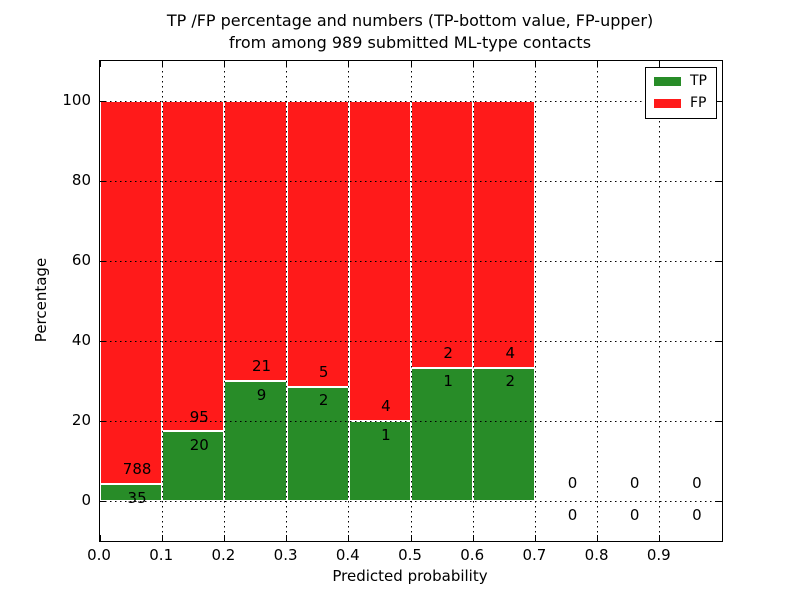 The width and height of the screenshot is (800, 600). I want to click on y-tick-label: 20, so click(81, 420).